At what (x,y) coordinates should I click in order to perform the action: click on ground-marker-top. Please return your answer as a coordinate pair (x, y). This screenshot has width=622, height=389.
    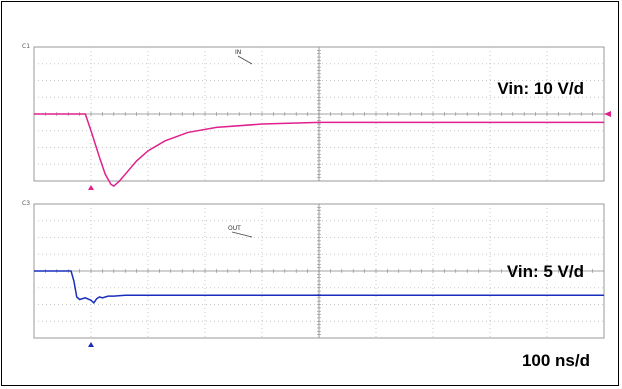
    Looking at the image, I should click on (607, 114).